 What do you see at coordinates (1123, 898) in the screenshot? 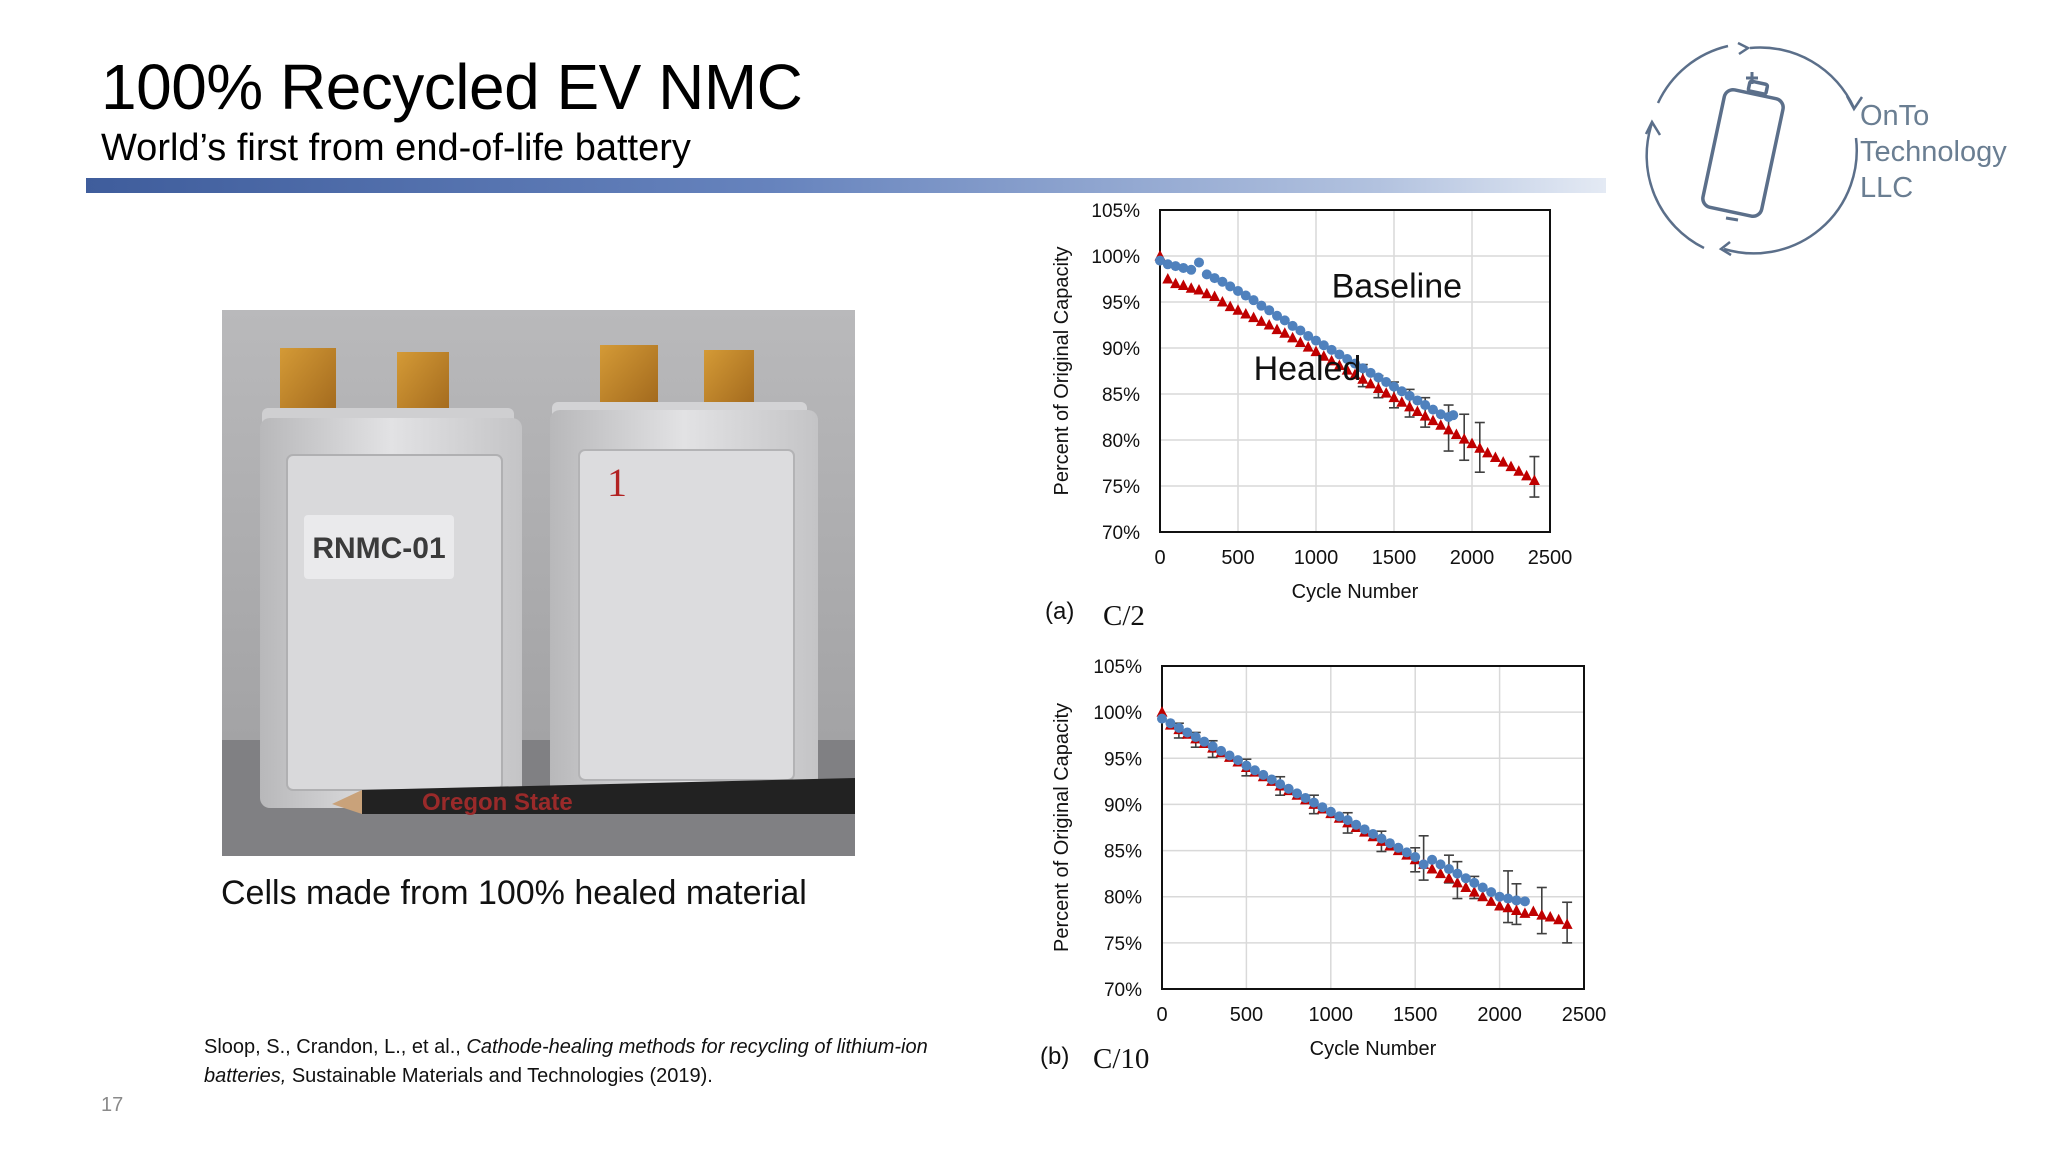
I see `y-tick-label: 80%` at bounding box center [1123, 898].